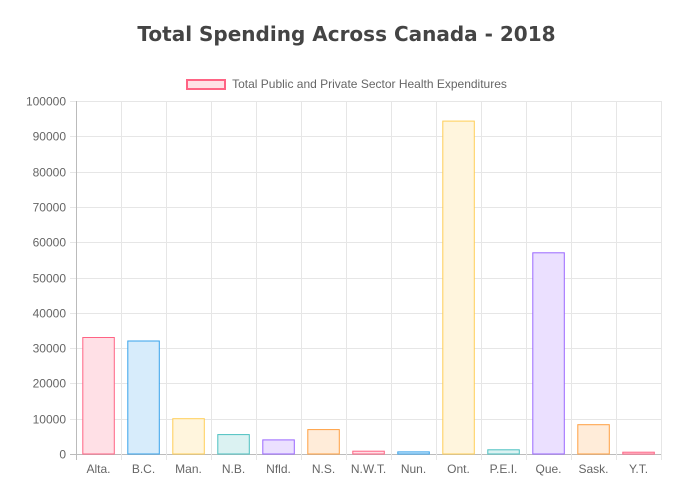 The width and height of the screenshot is (693, 498). I want to click on y-tick-label: 100000, so click(46, 102).